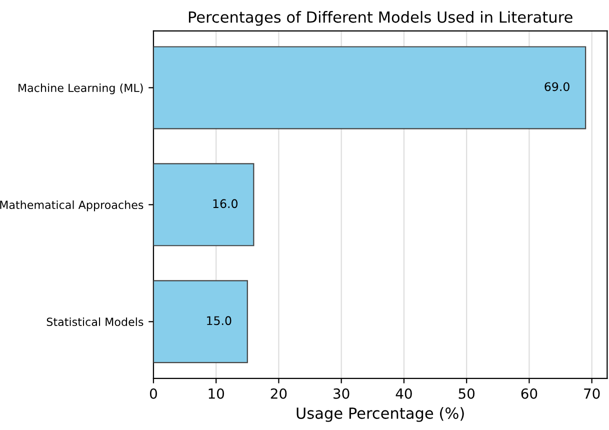 The image size is (609, 430). Describe the element at coordinates (342, 393) in the screenshot. I see `x-tick-label: 30` at that location.